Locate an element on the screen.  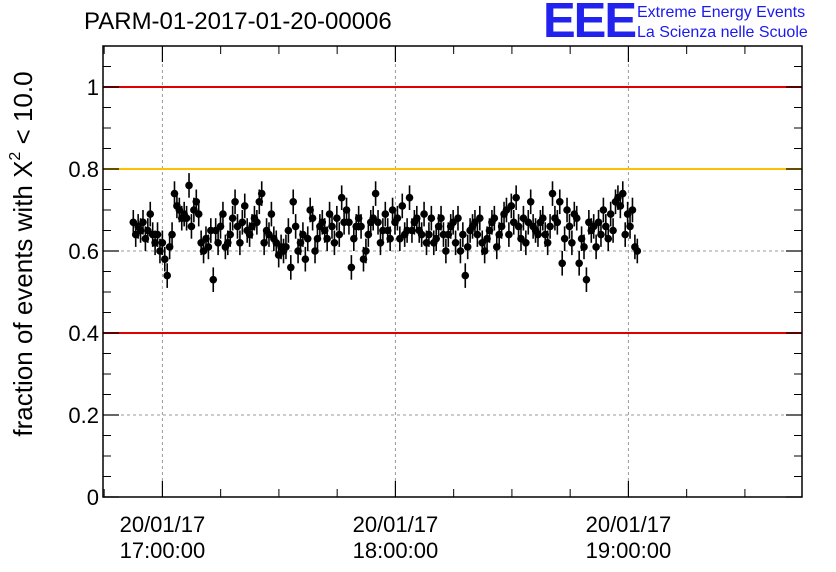
y-tick-label: 0.2 is located at coordinates (83, 415).